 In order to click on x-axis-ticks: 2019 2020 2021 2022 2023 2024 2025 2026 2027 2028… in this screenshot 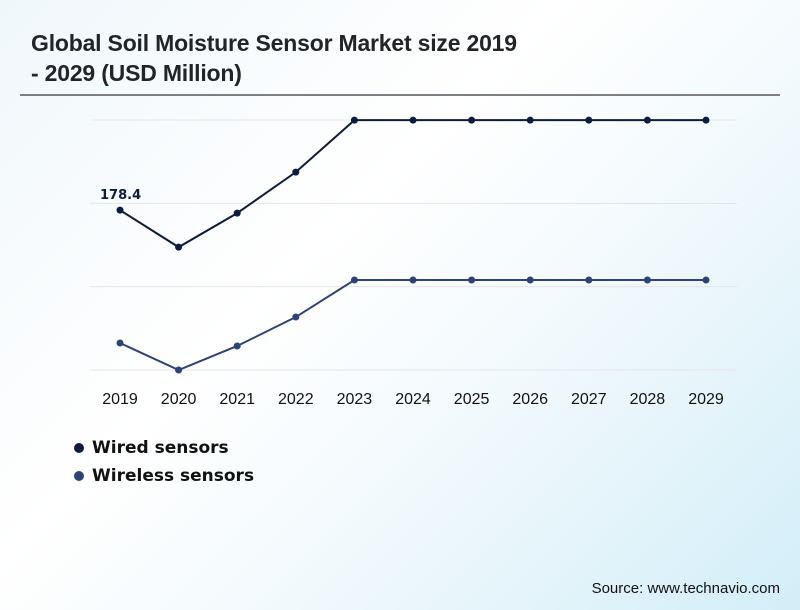, I will do `click(413, 399)`.